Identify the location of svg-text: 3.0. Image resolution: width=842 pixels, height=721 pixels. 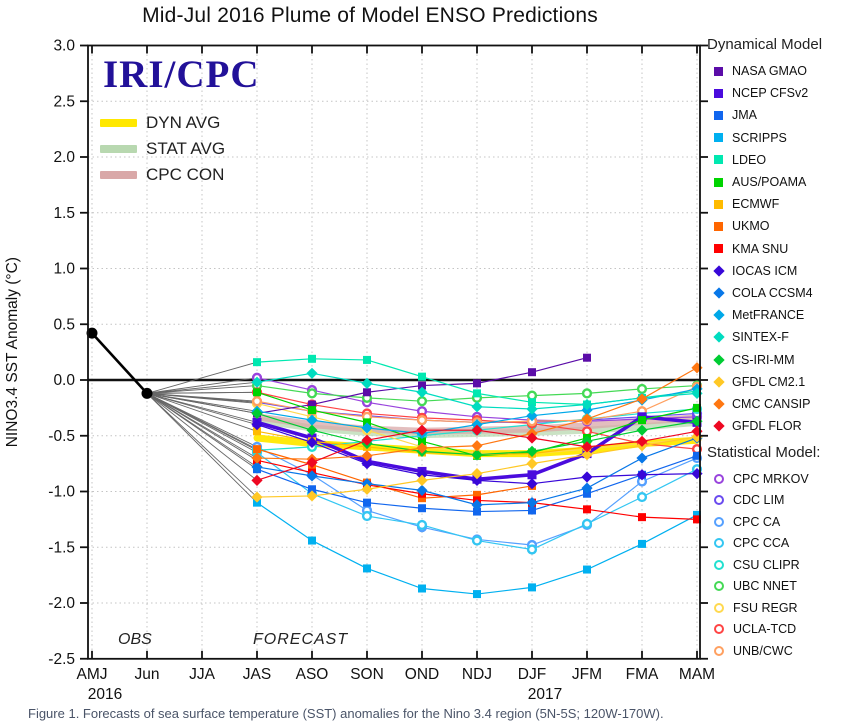
(64, 46).